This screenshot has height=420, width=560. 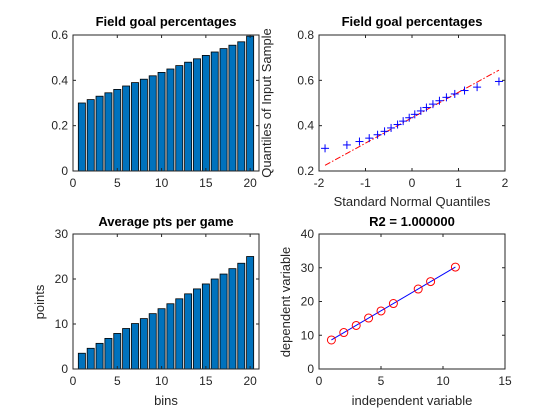 What do you see at coordinates (319, 183) in the screenshot?
I see `x-tick-label: -2` at bounding box center [319, 183].